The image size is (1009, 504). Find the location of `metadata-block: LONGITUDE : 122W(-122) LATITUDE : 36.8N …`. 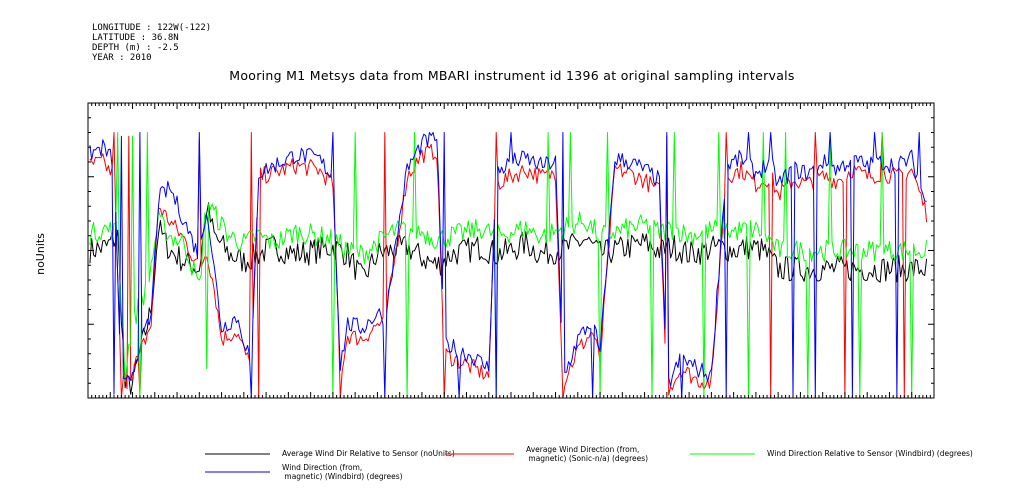

metadata-block: LONGITUDE : 122W(-122) LATITUDE : 36.8N … is located at coordinates (151, 43).